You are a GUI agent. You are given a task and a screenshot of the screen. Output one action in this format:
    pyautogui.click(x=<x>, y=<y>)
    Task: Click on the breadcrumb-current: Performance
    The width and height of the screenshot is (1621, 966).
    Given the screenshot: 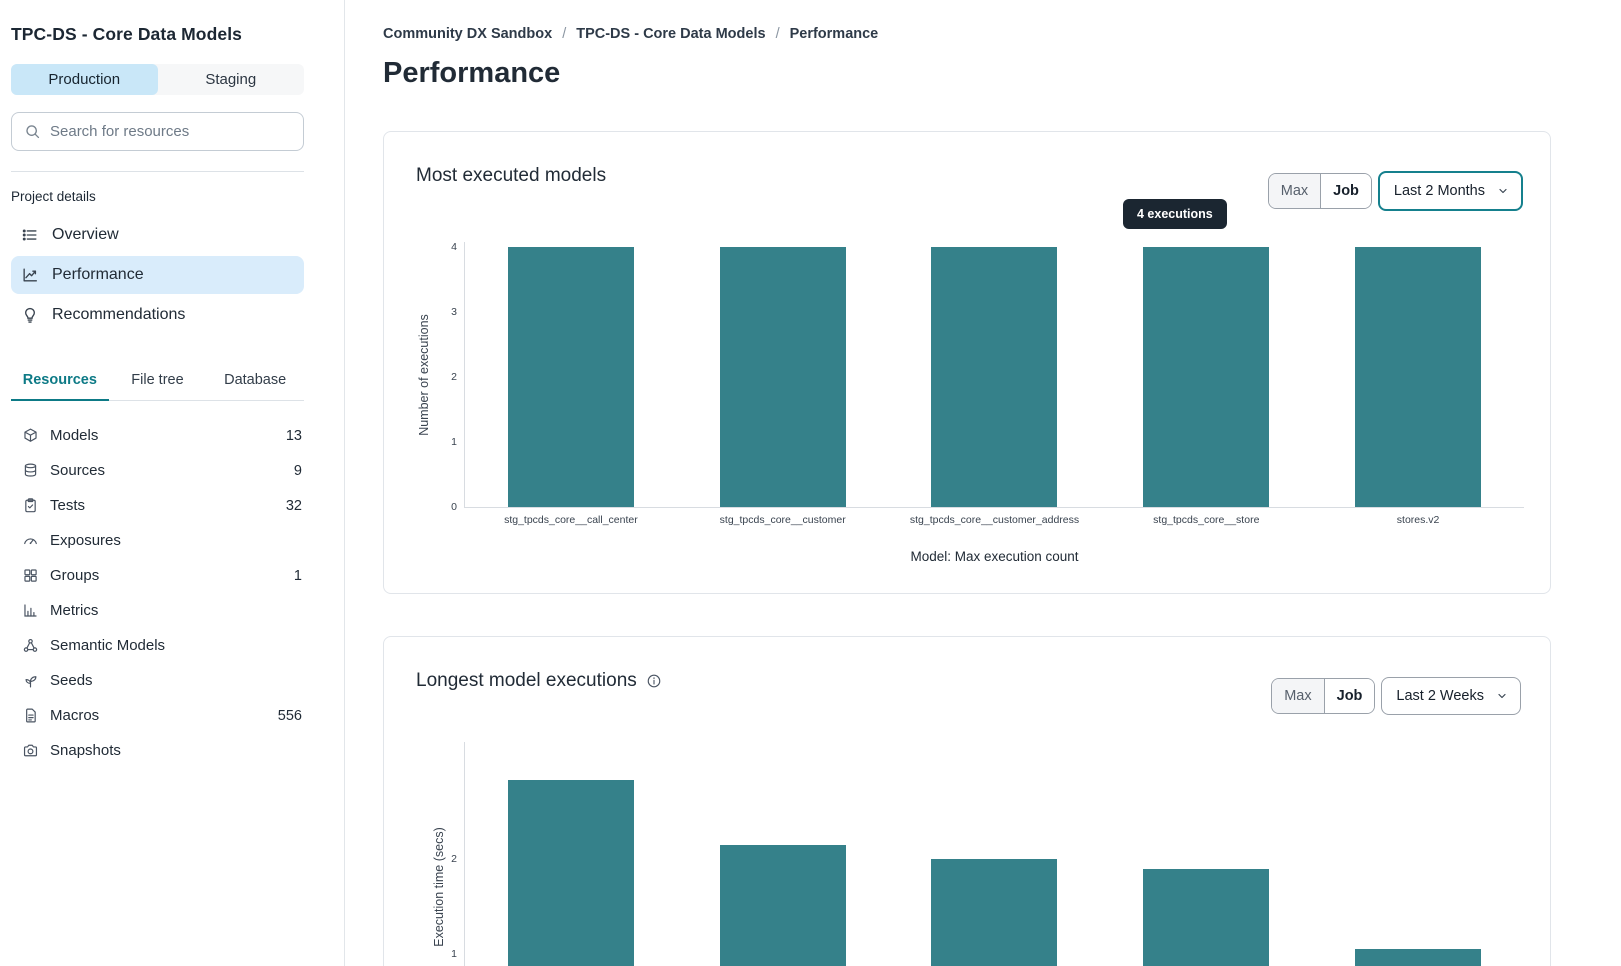 What is the action you would take?
    pyautogui.click(x=834, y=34)
    